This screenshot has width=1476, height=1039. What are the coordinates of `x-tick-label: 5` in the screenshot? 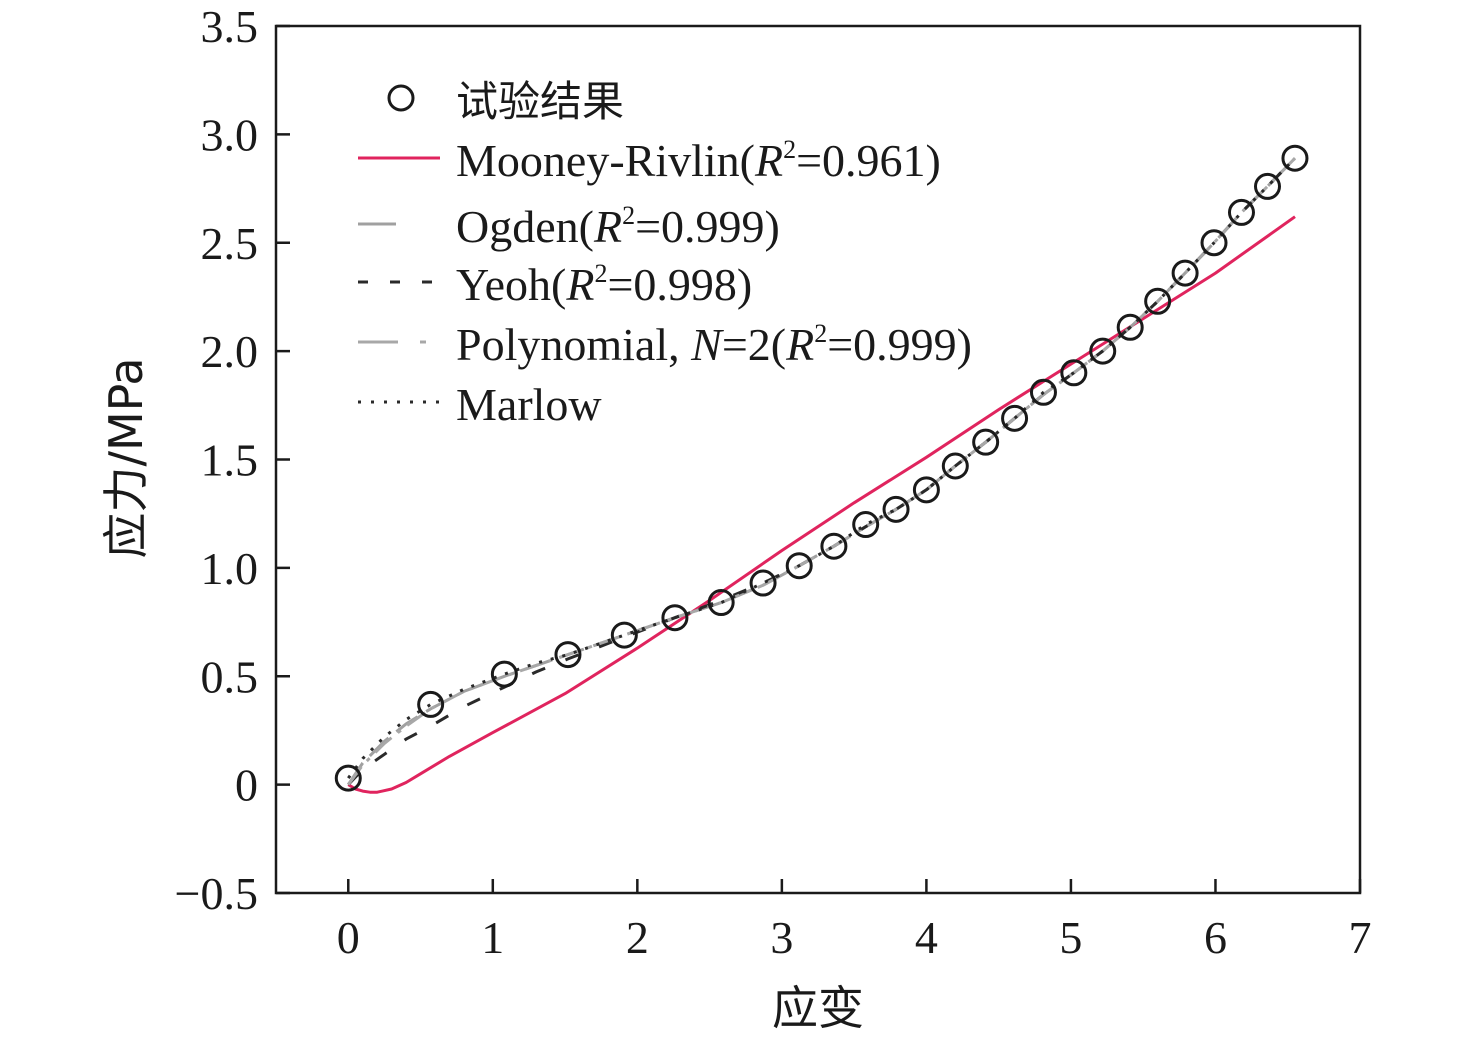 It's located at (1070, 937).